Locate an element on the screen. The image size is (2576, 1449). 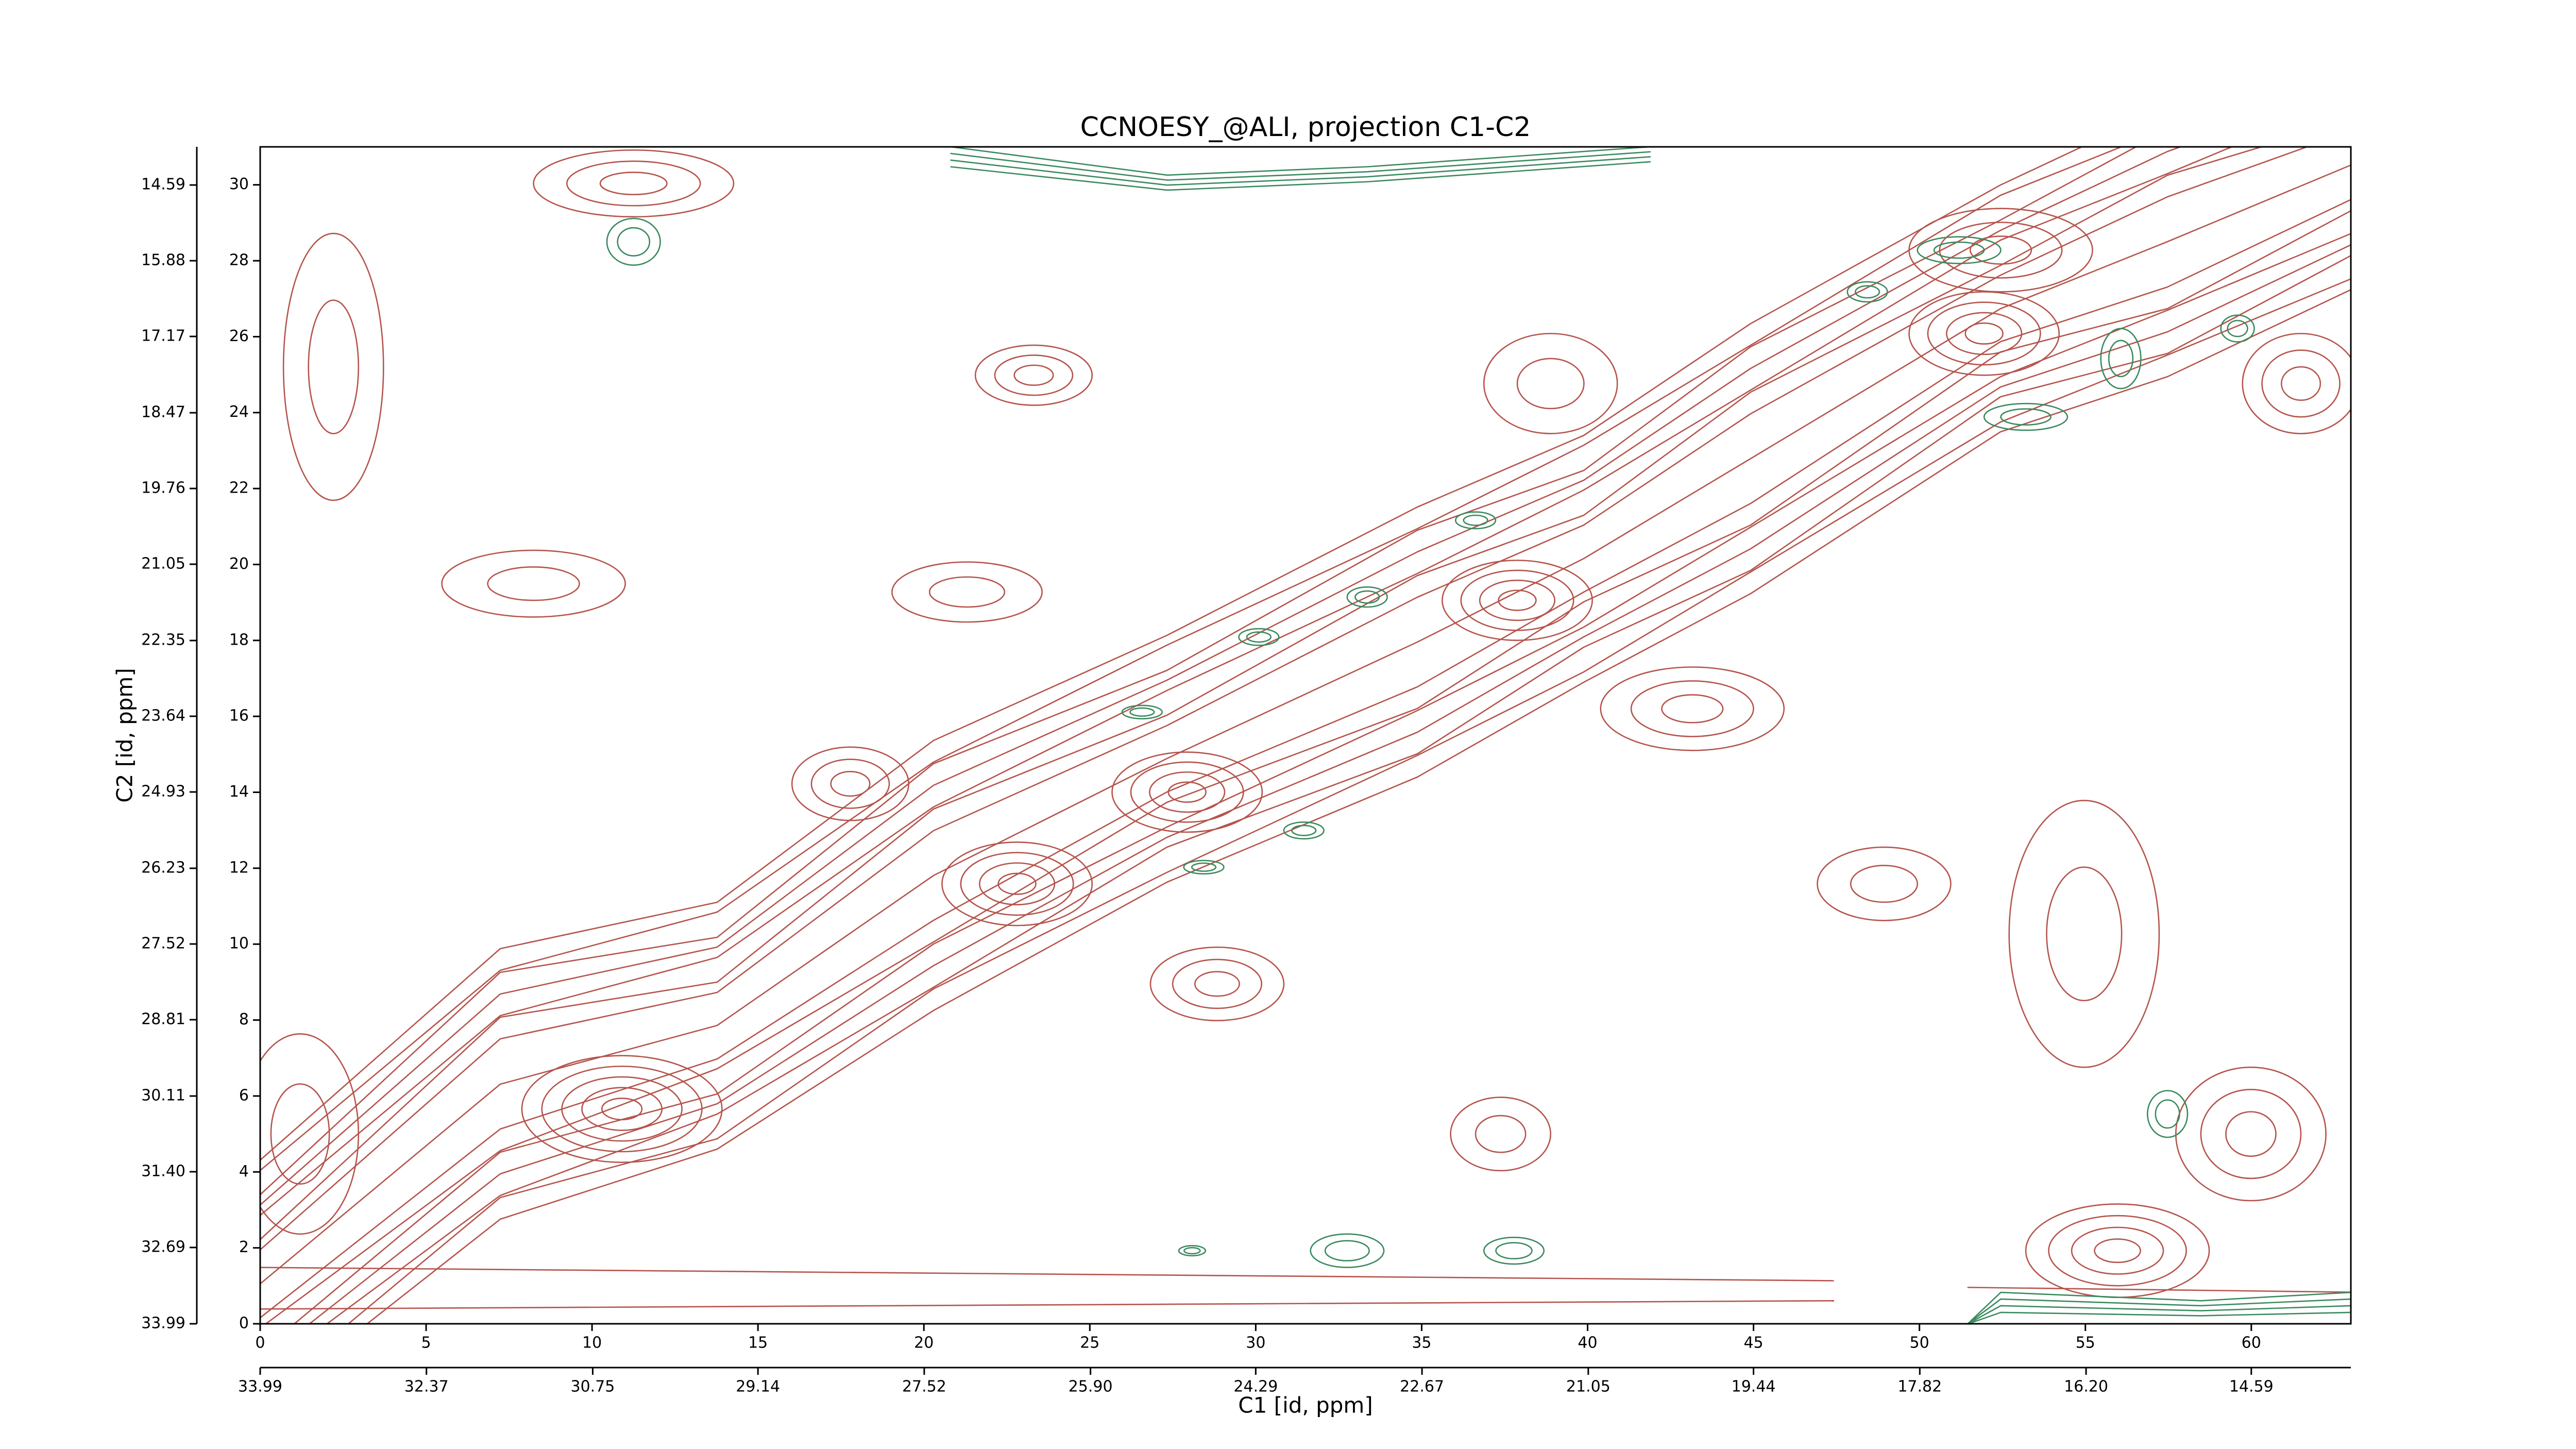
y2-tick-label: 28.81 is located at coordinates (163, 1019).